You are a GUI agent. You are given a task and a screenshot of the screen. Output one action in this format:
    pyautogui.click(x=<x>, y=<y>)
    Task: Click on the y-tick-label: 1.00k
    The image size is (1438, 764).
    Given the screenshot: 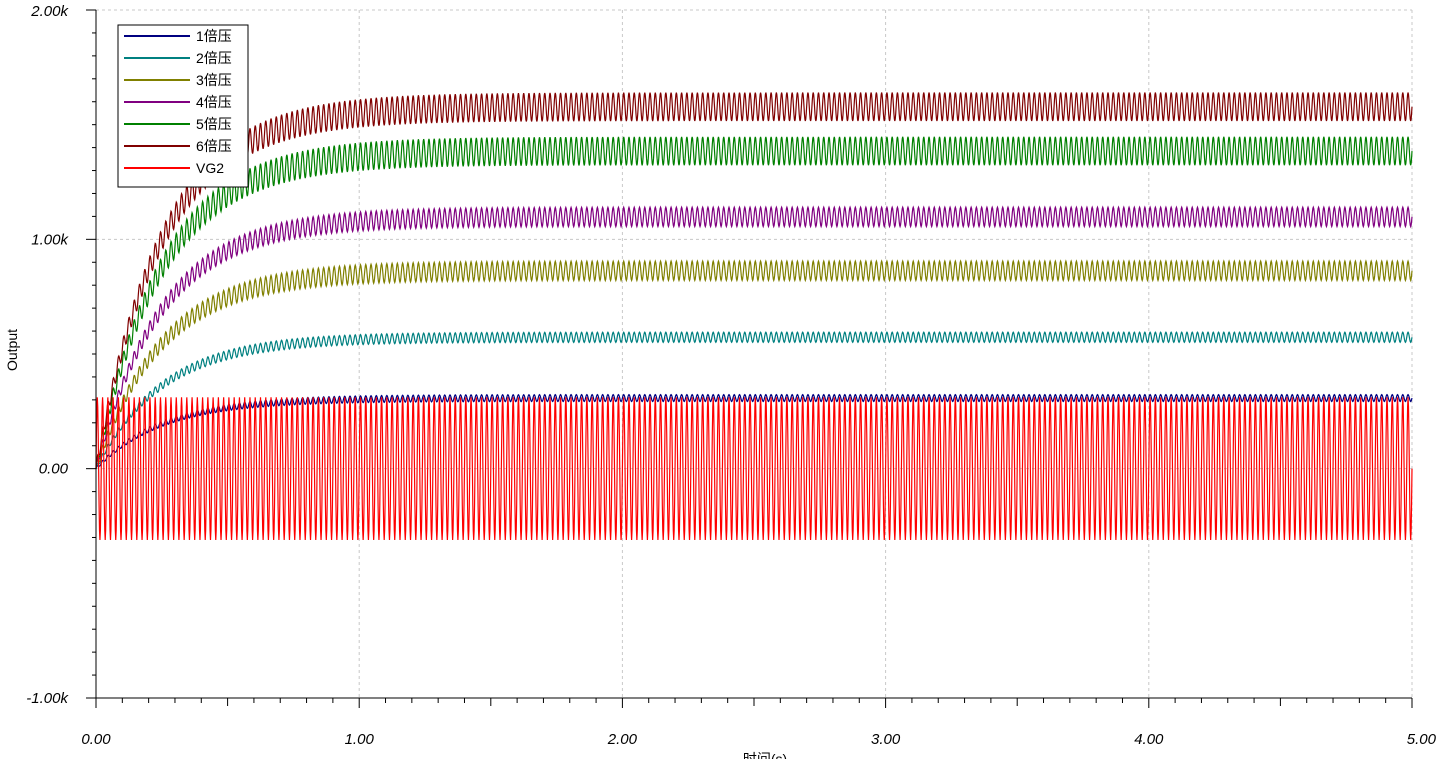 What is the action you would take?
    pyautogui.click(x=50, y=239)
    